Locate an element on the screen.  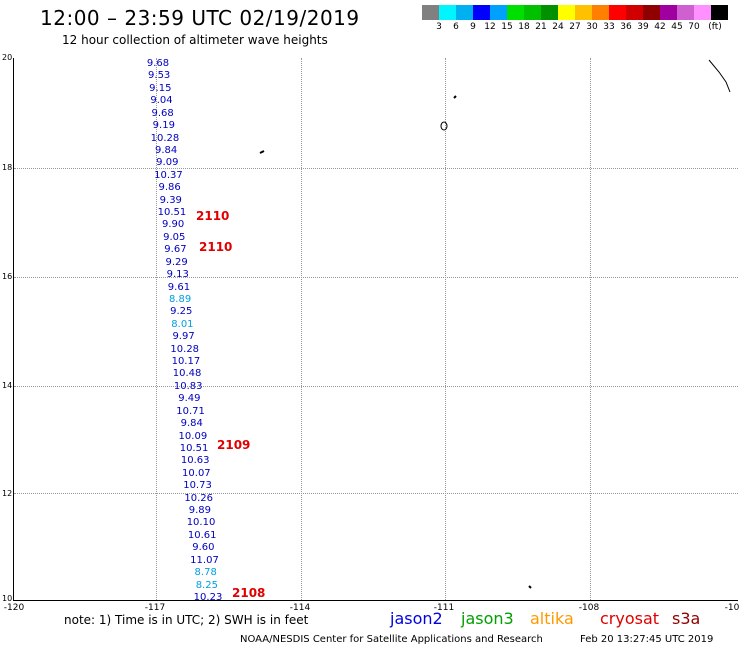
x-axis-label: -117 is located at coordinates (155, 608).